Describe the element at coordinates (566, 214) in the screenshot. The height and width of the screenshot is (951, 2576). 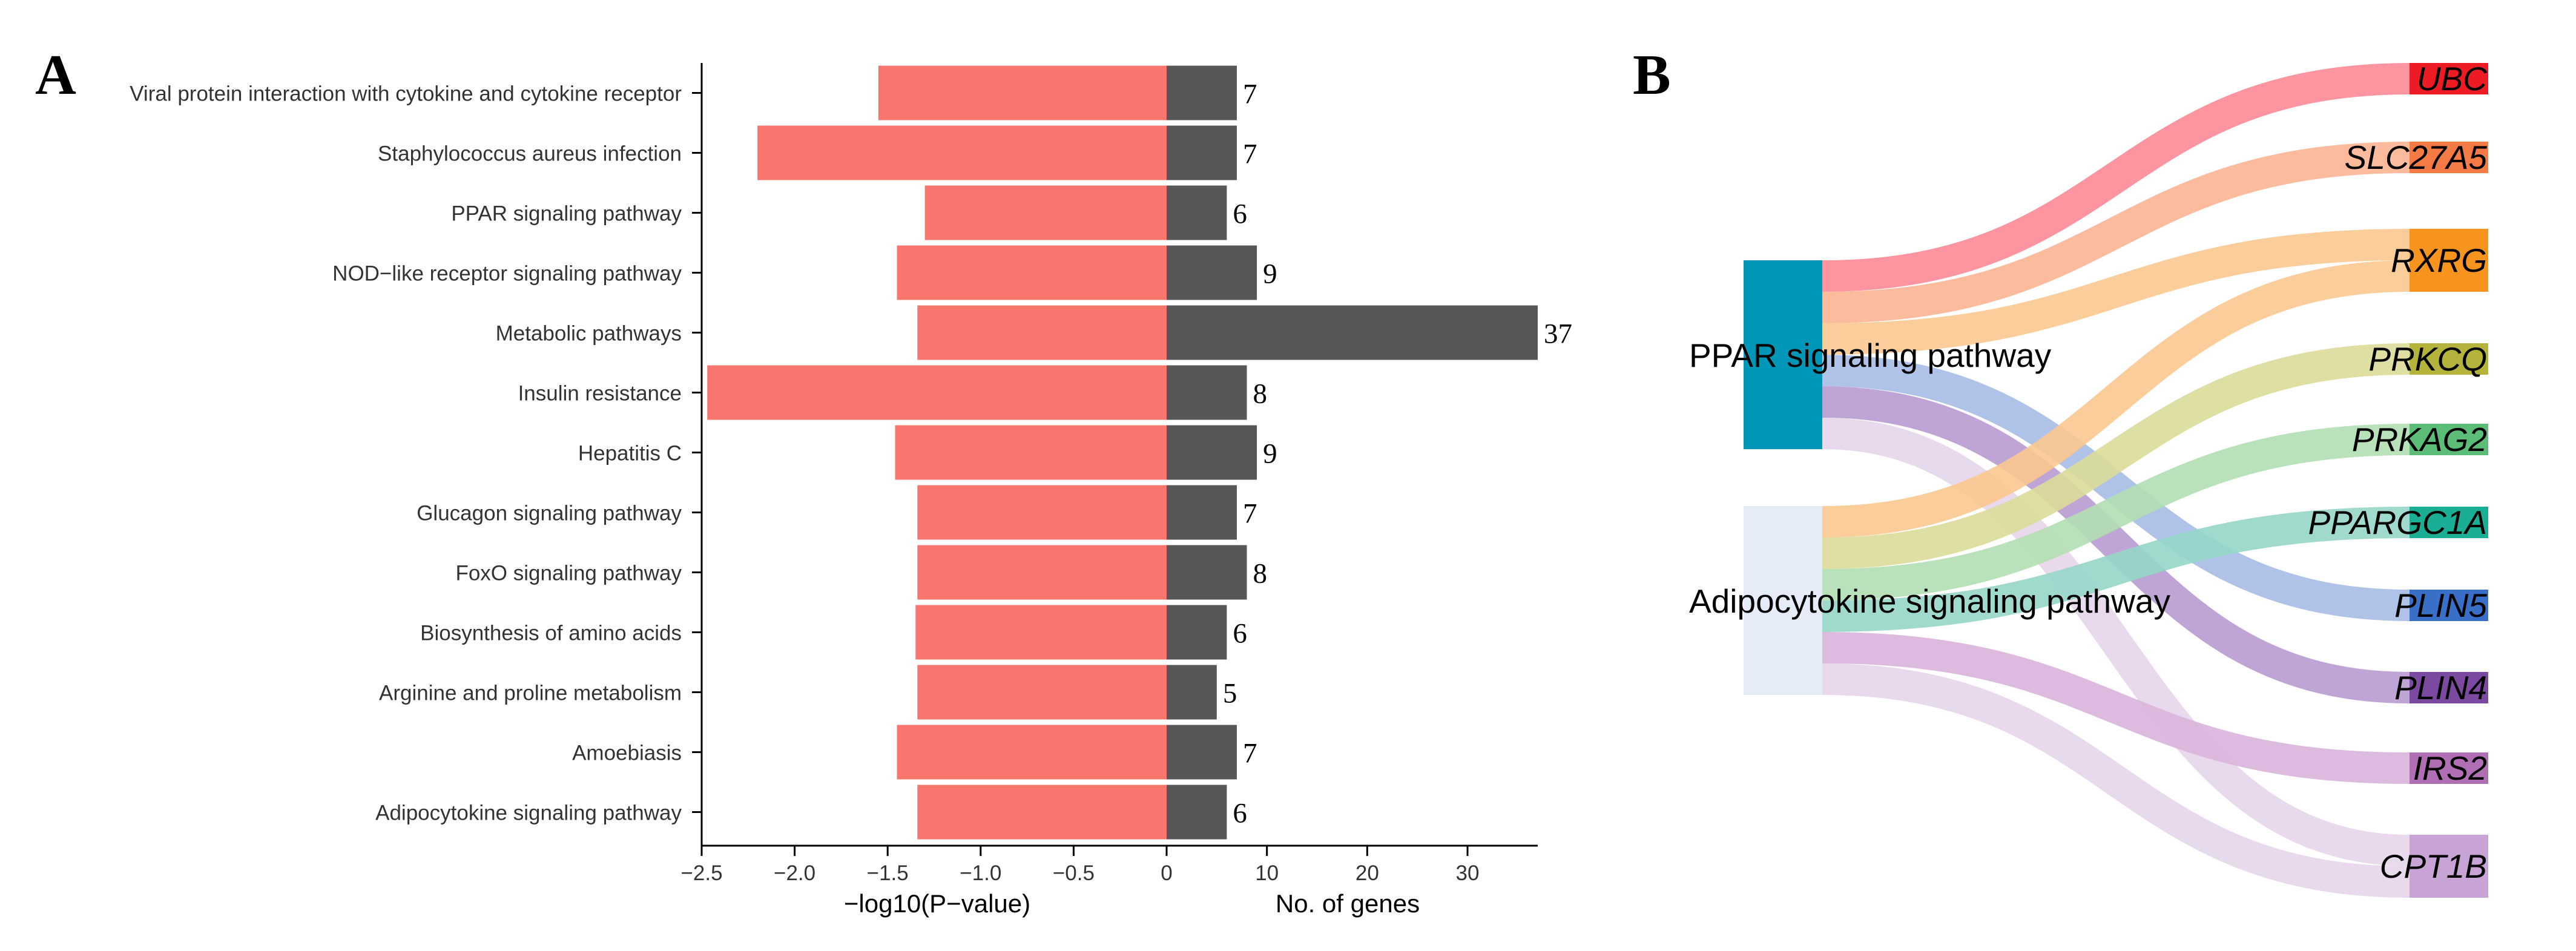
I see `category-label: PPAR signaling pathway` at that location.